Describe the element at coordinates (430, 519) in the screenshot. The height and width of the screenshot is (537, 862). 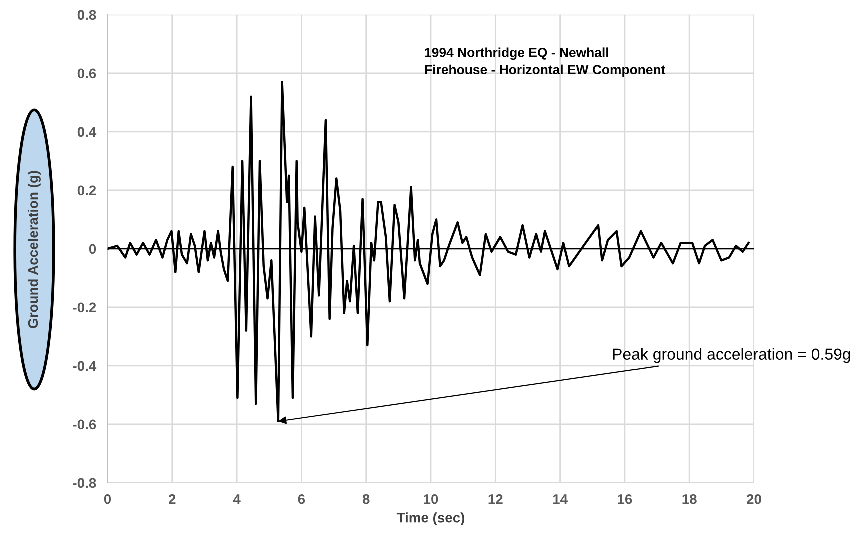
I see `x-axis-title: Time (sec)` at that location.